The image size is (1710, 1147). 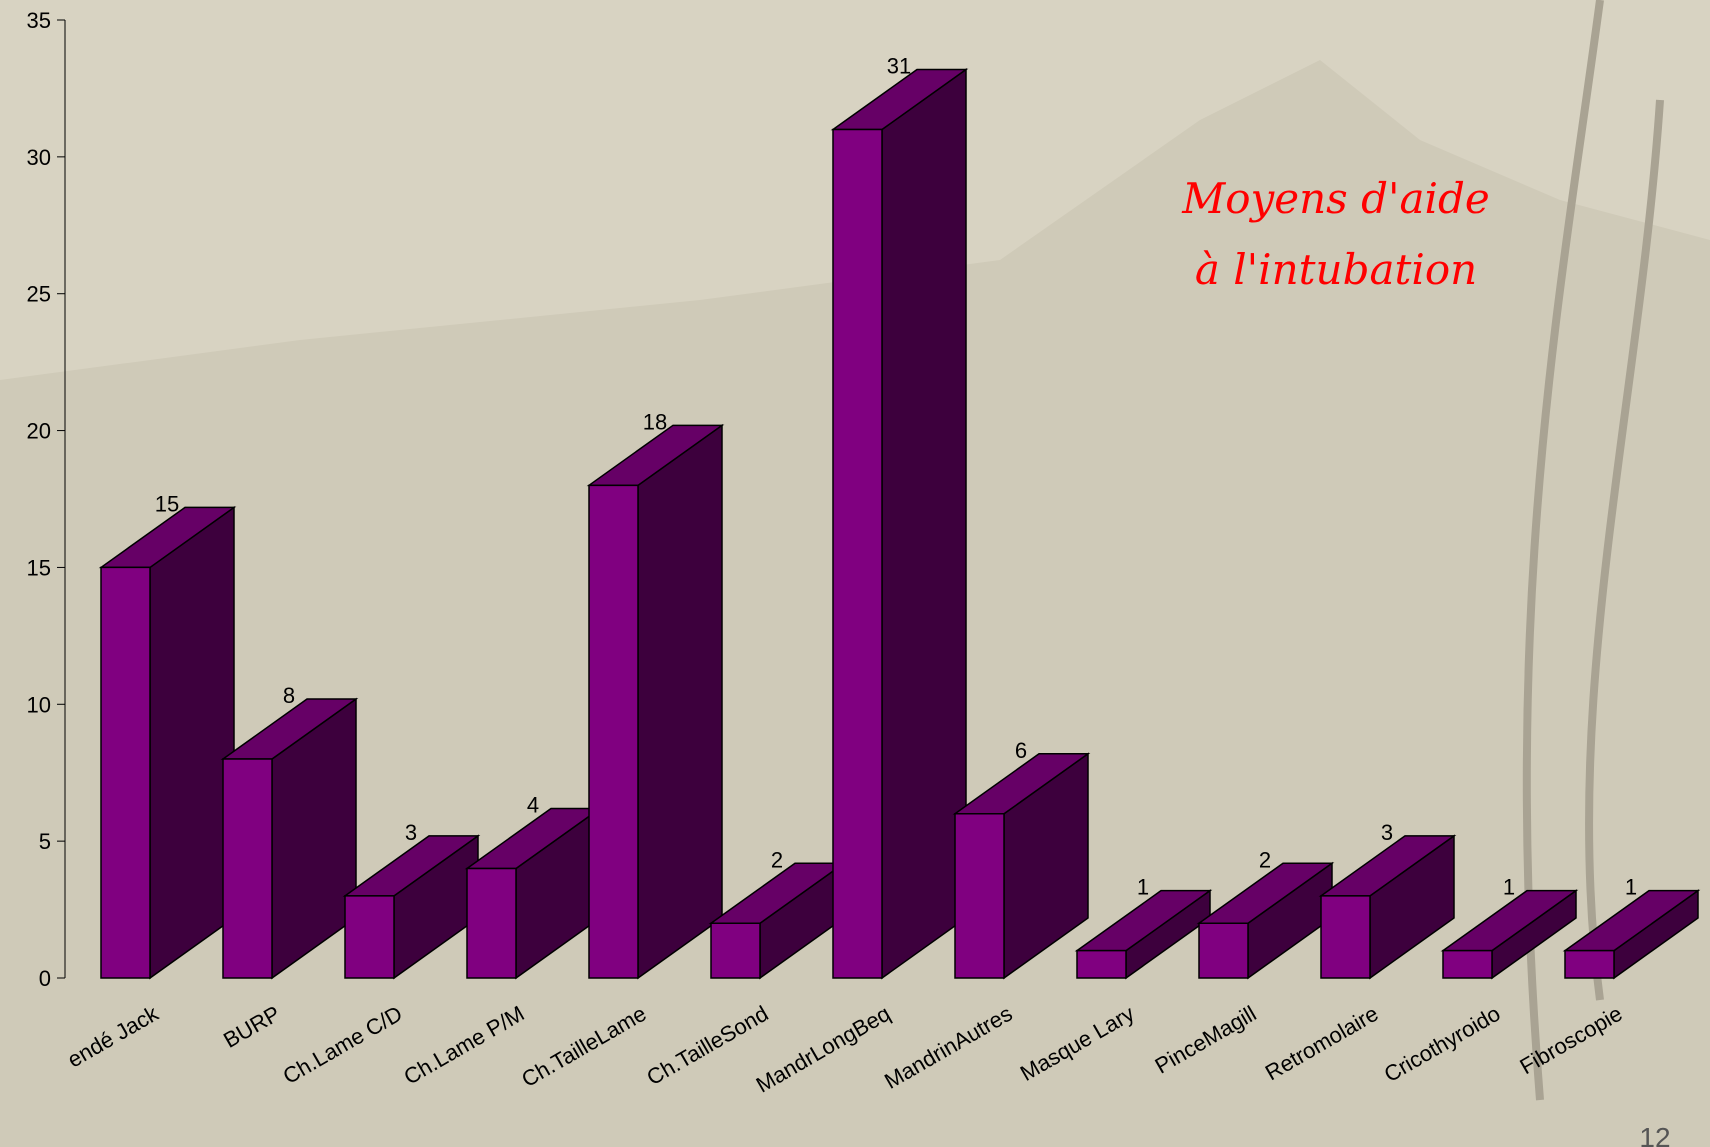 I want to click on value-label: 4, so click(x=533, y=805).